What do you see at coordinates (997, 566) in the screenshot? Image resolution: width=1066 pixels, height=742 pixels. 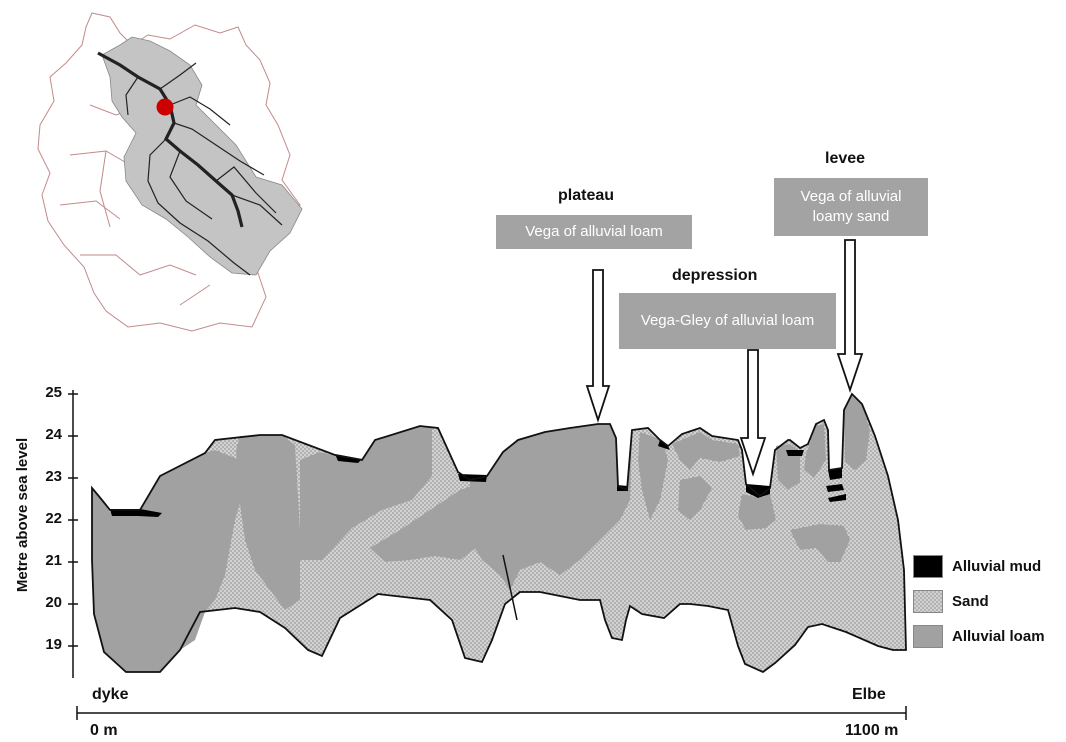 I see `legend-label: Alluvial mud` at bounding box center [997, 566].